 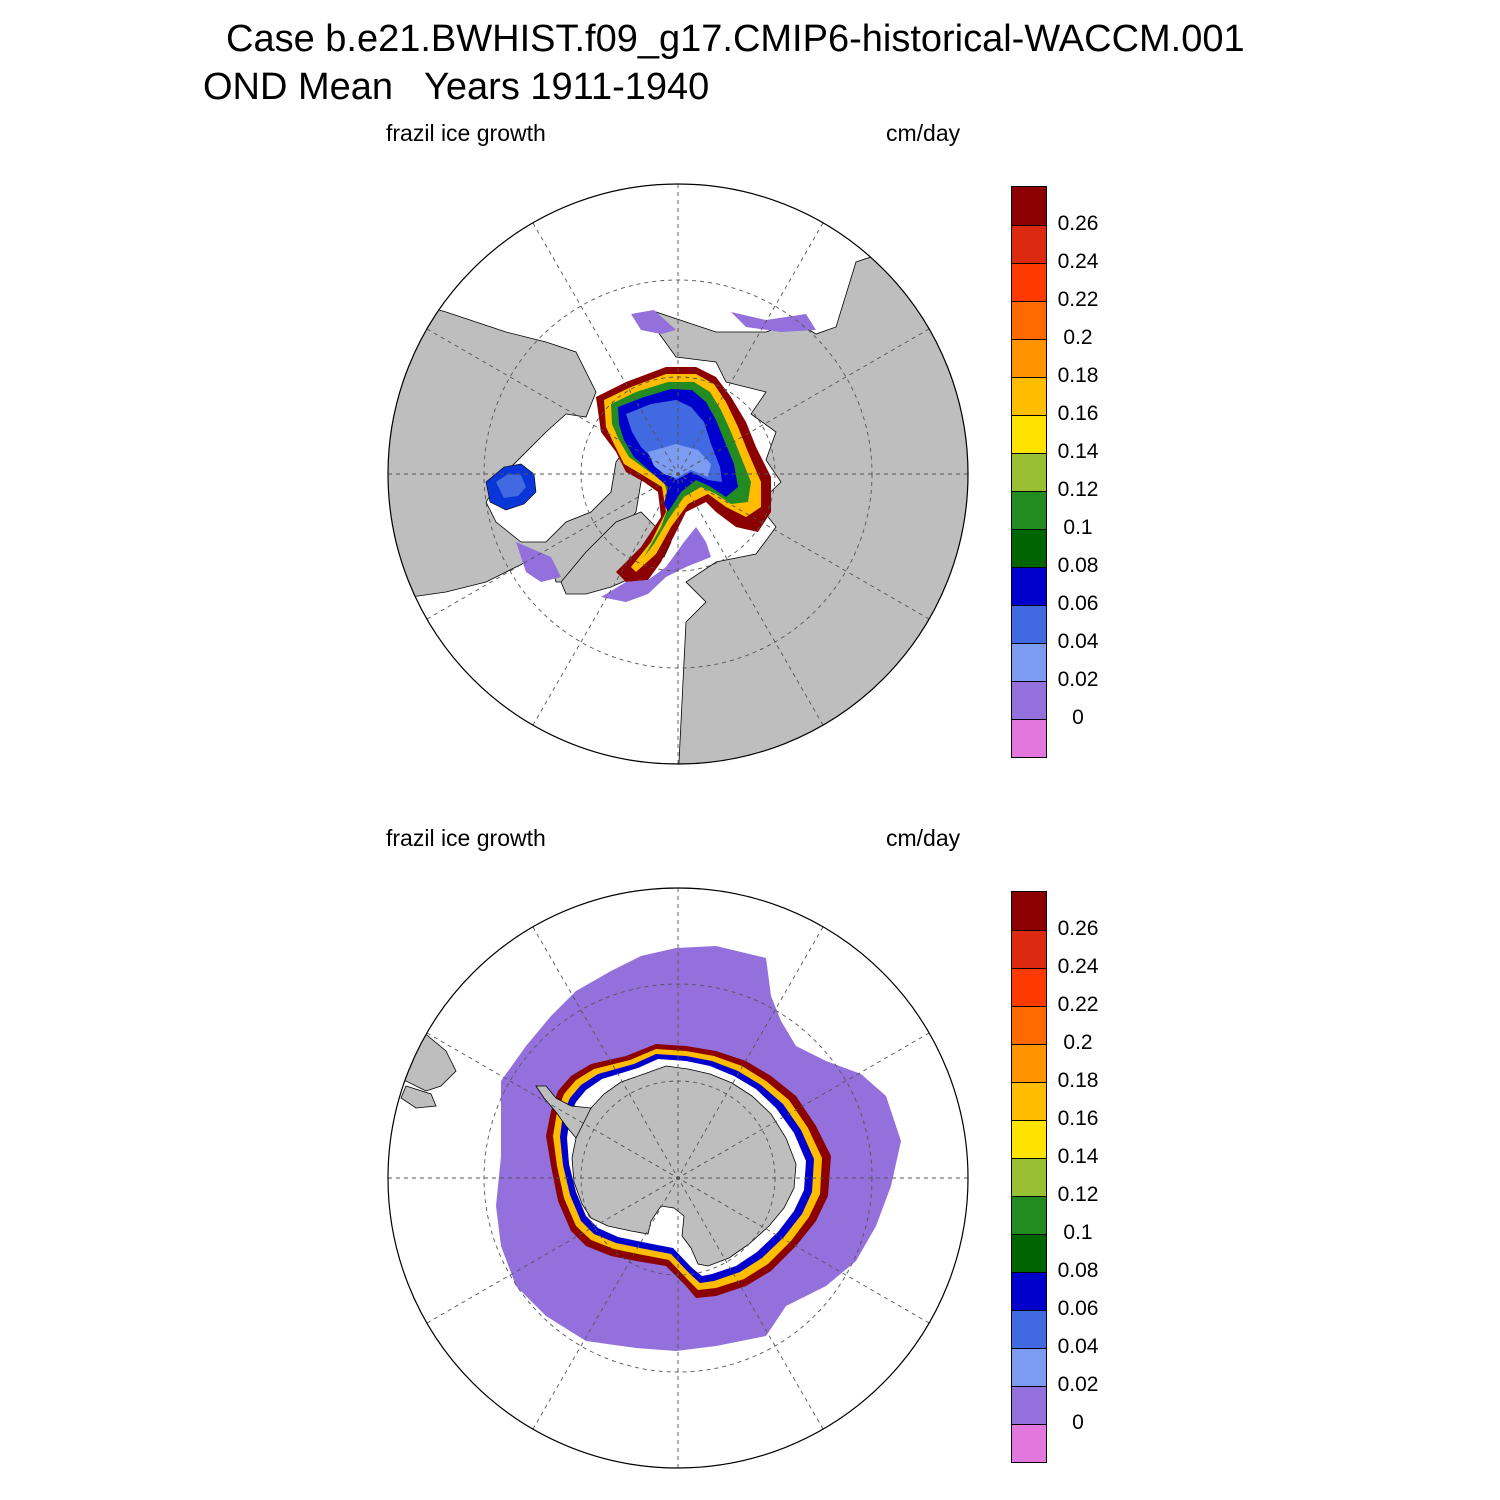 I want to click on greenland-land, so click(x=616, y=553).